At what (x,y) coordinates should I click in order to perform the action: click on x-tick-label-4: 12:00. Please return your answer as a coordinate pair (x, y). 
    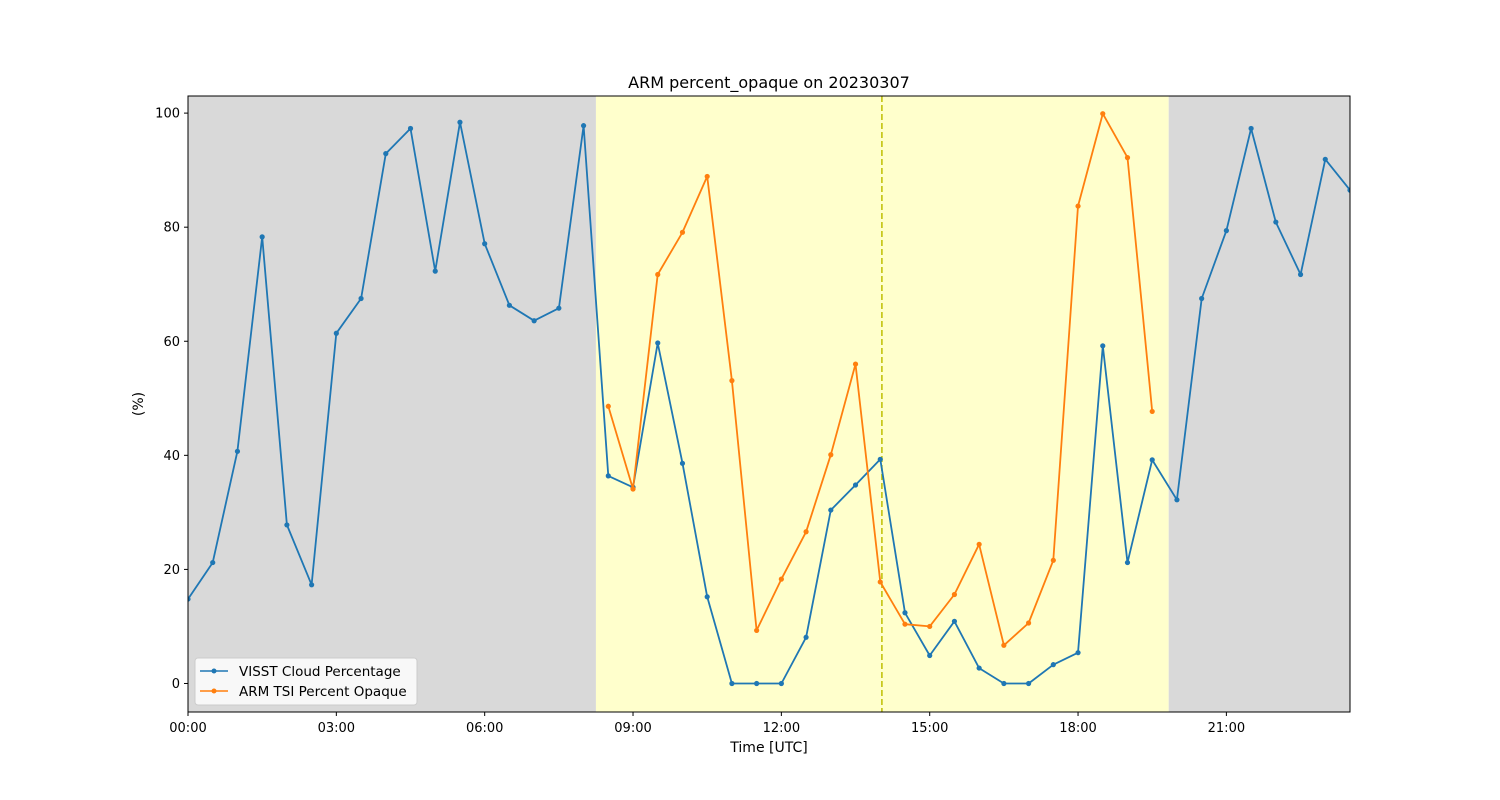
    Looking at the image, I should click on (781, 728).